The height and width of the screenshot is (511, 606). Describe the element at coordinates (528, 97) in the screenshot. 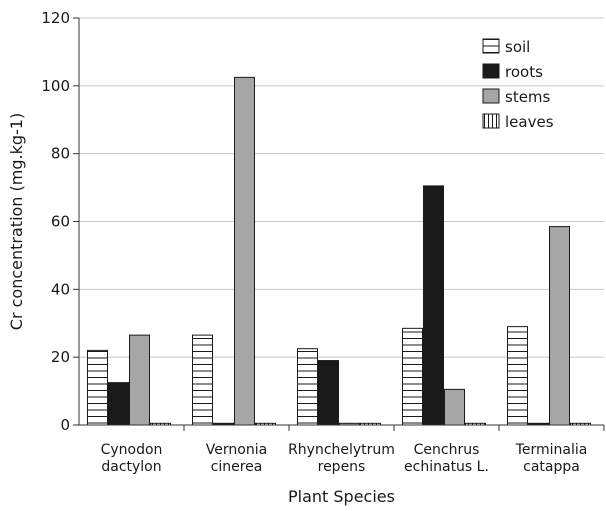

I see `legend-label-stems: stems` at that location.